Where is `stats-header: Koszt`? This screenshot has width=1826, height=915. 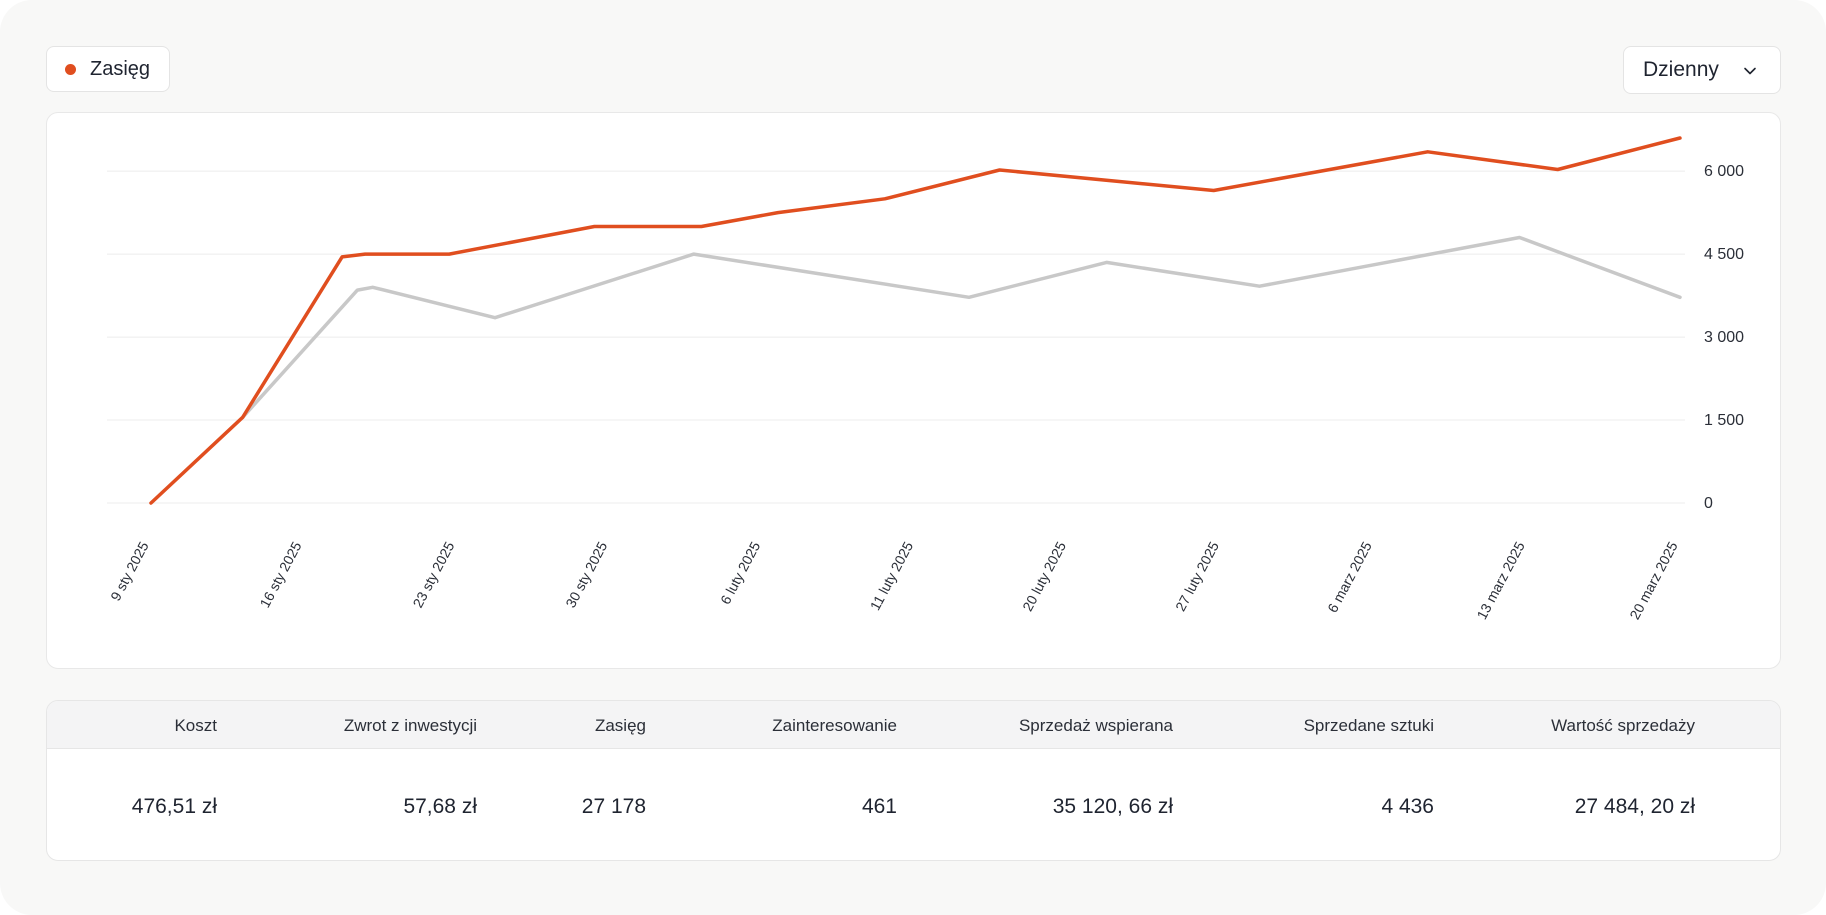
stats-header: Koszt is located at coordinates (195, 725).